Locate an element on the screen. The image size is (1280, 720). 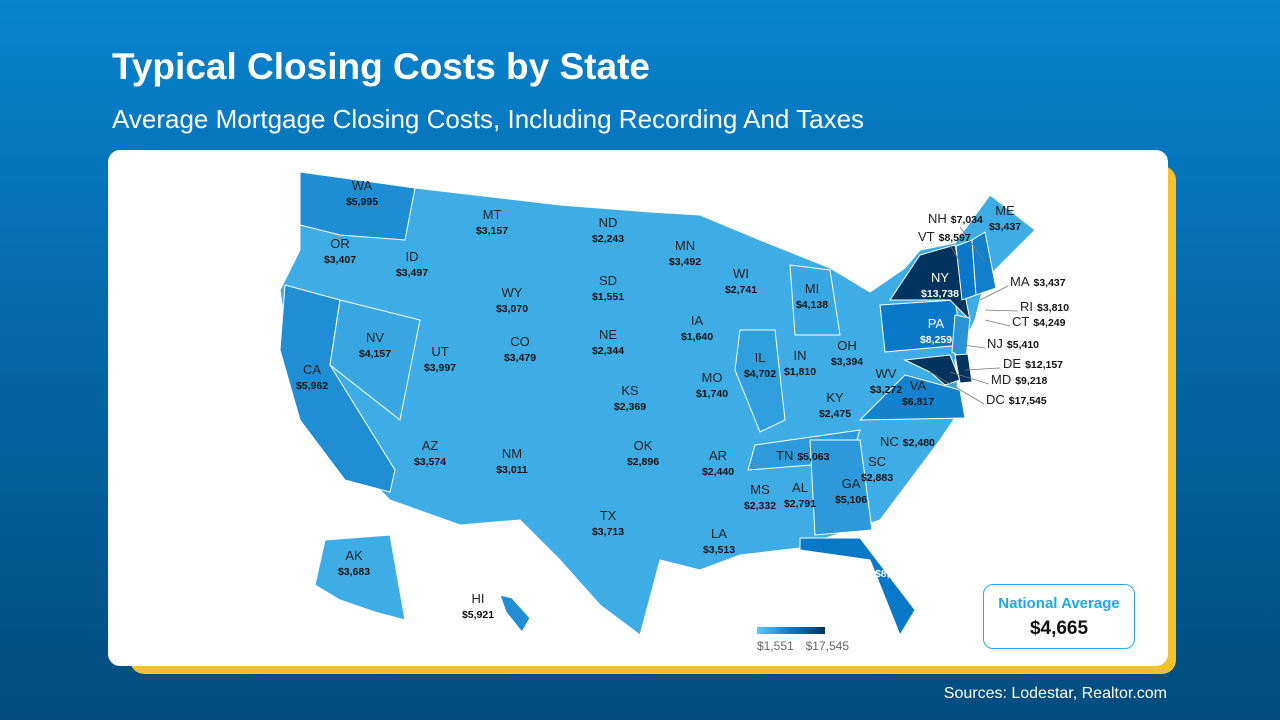
state-value-fl: $8,492 is located at coordinates (891, 574).